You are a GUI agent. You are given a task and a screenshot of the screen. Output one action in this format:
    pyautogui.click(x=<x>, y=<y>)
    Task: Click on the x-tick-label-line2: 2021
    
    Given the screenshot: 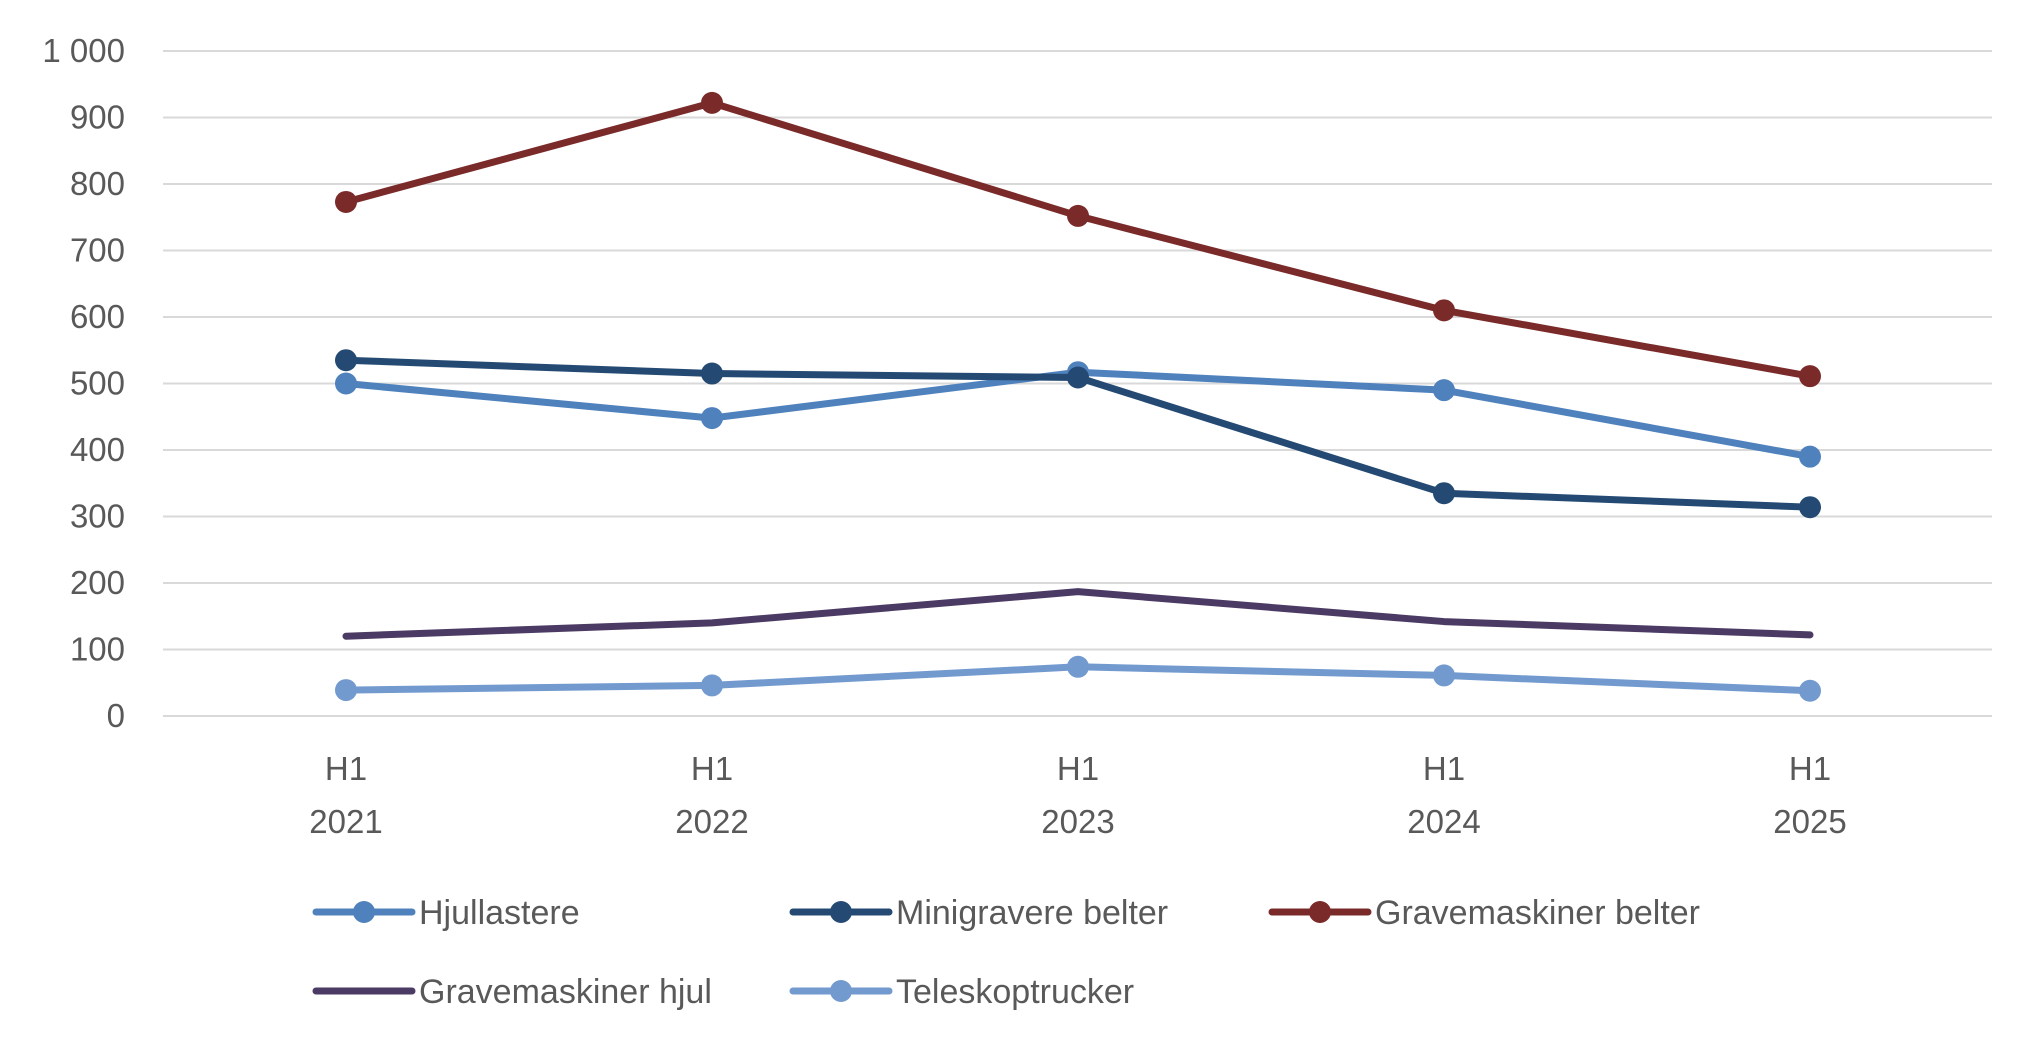 What is the action you would take?
    pyautogui.click(x=345, y=821)
    